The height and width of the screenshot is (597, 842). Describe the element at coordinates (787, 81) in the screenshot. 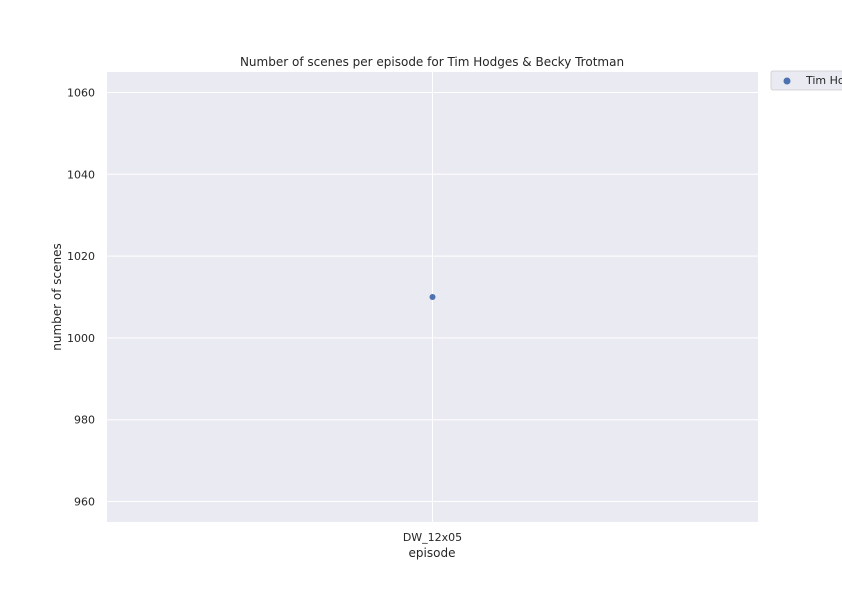

I see `legend-marker` at that location.